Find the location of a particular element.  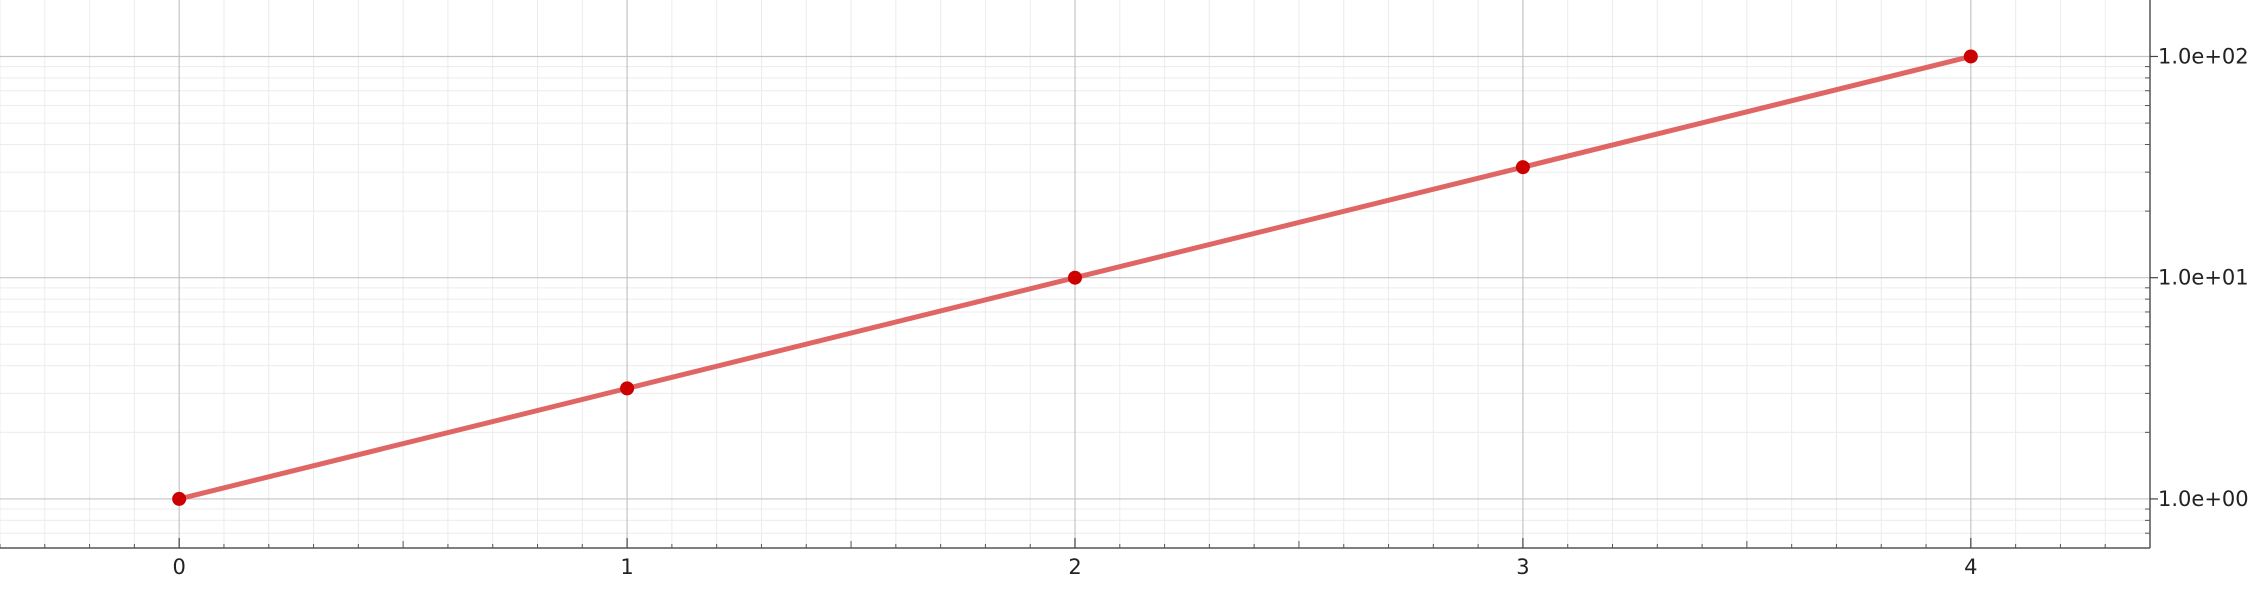

x-tick-label: 2 is located at coordinates (1074, 567).